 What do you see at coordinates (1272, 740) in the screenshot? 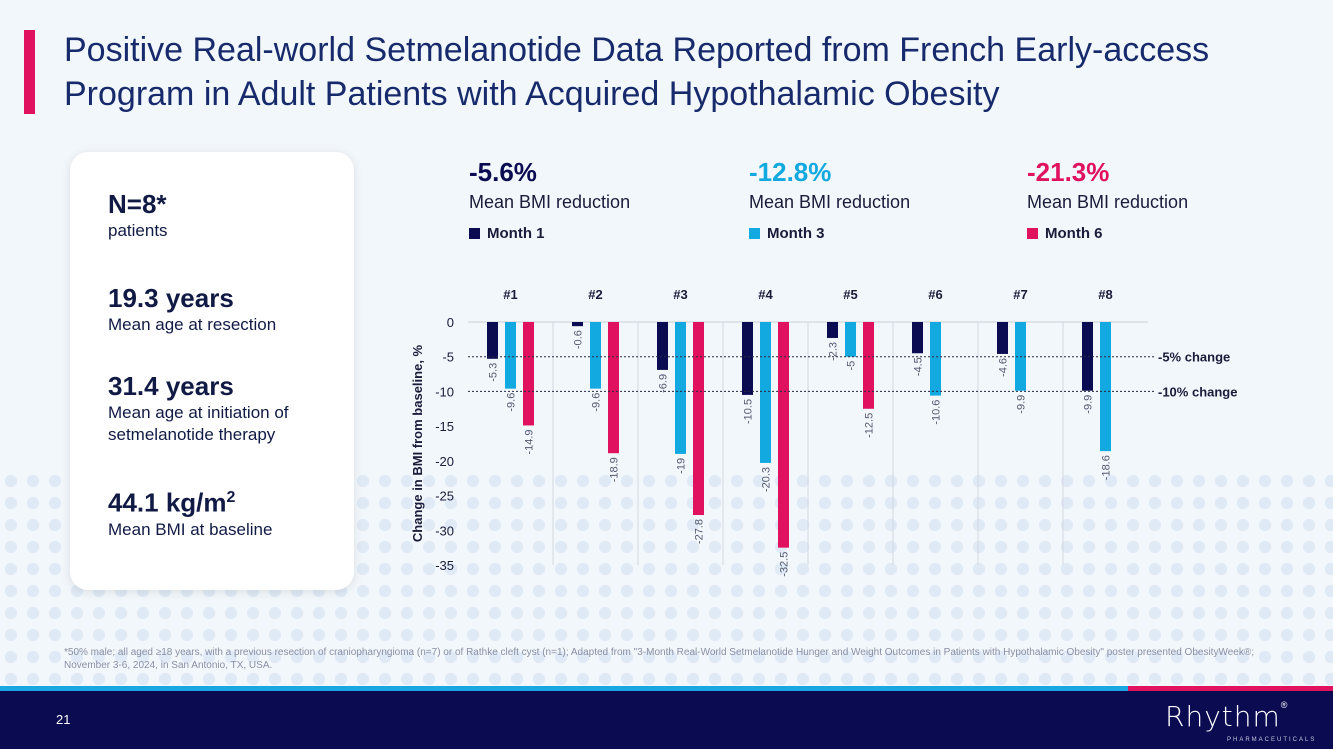
I see `logo-subtitle: PHARMACEUTICALS` at bounding box center [1272, 740].